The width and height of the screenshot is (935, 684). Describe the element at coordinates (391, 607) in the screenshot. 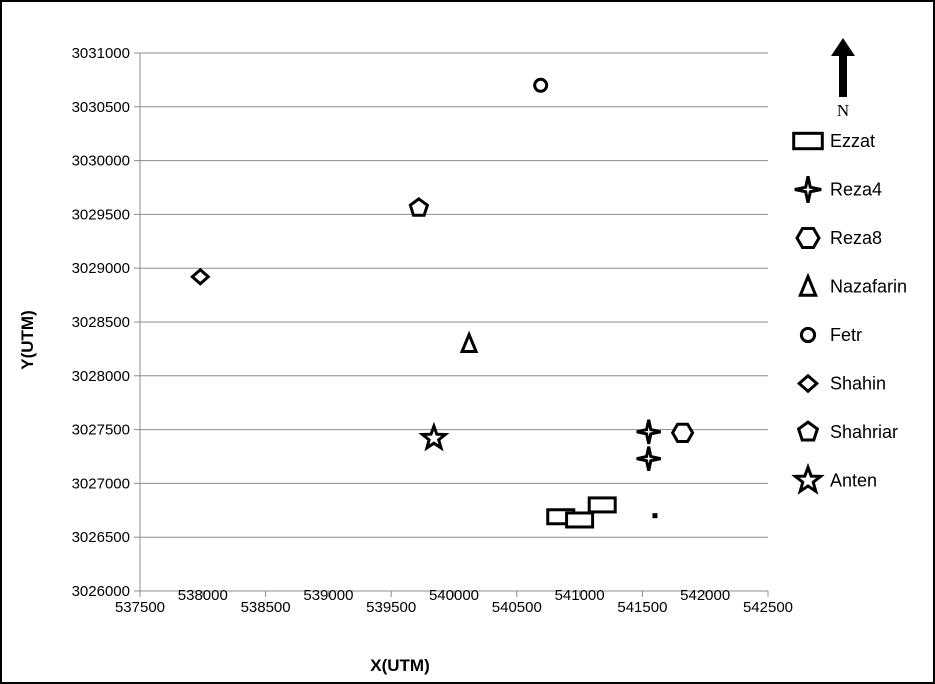

I see `x-tick-label: 539500` at that location.